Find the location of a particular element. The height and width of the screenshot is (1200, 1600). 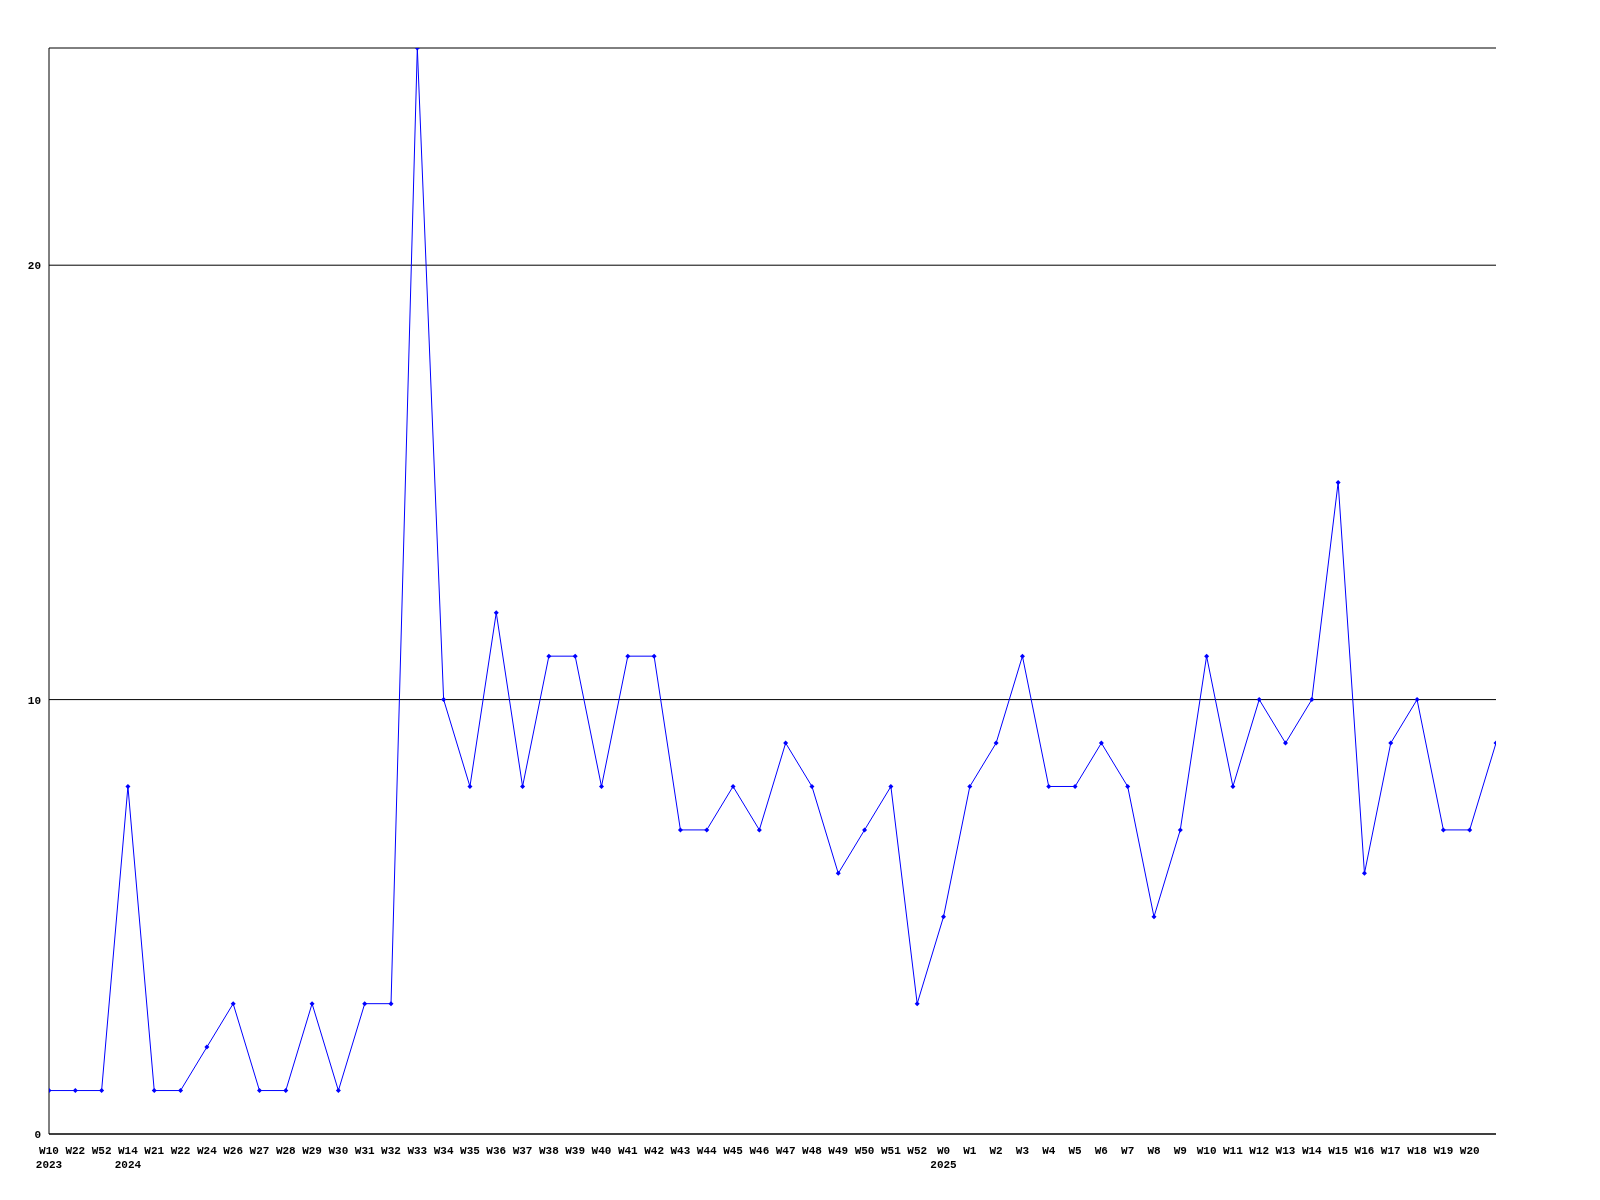

x-tick-label: W14 2024 is located at coordinates (128, 1158).